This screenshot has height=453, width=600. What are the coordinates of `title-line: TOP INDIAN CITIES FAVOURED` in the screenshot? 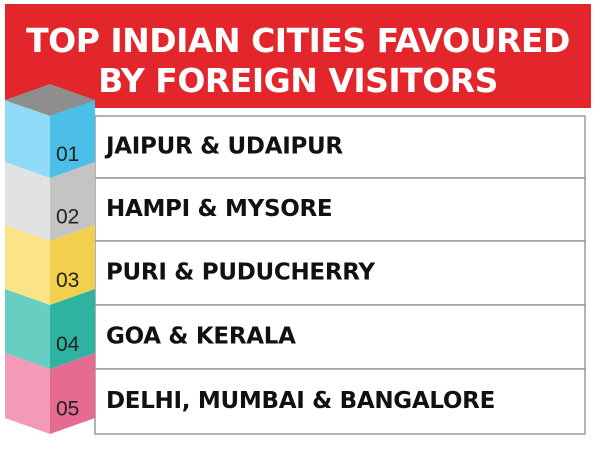 It's located at (298, 40).